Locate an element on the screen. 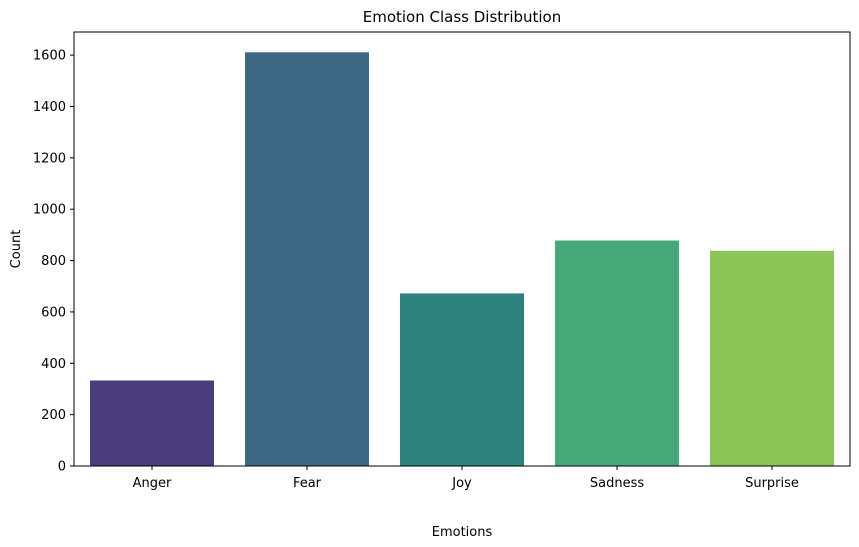 Image resolution: width=859 pixels, height=547 pixels. bar-fear is located at coordinates (307, 259).